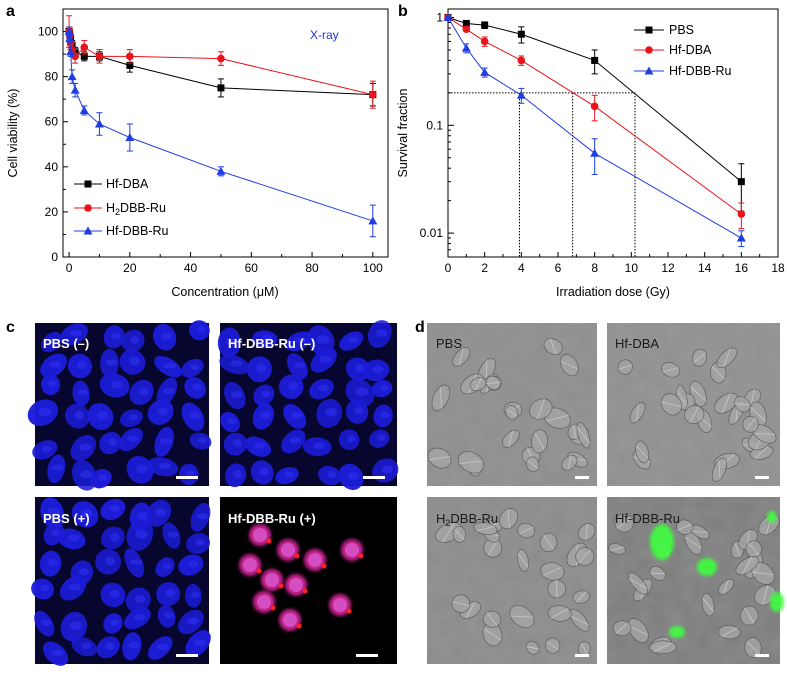  What do you see at coordinates (778, 268) in the screenshot?
I see `chart-b-xtick-label: 18` at bounding box center [778, 268].